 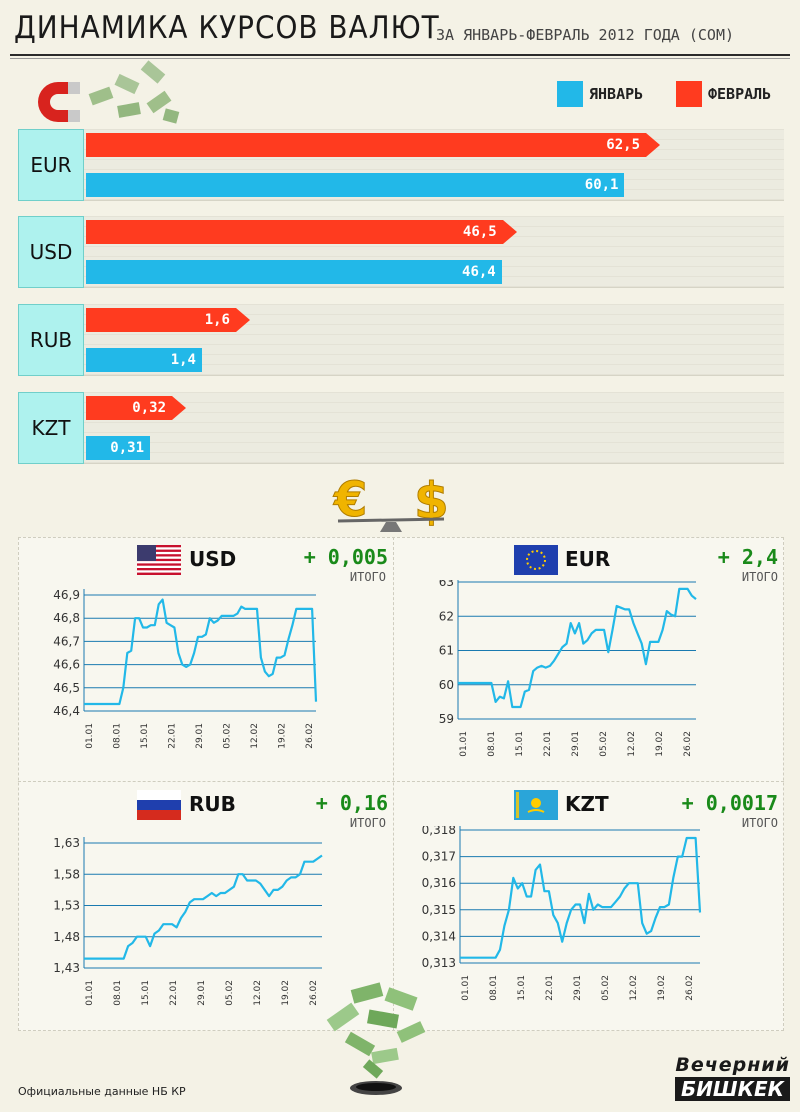 I want to click on bar-value-label: 46,5, so click(x=479, y=232).